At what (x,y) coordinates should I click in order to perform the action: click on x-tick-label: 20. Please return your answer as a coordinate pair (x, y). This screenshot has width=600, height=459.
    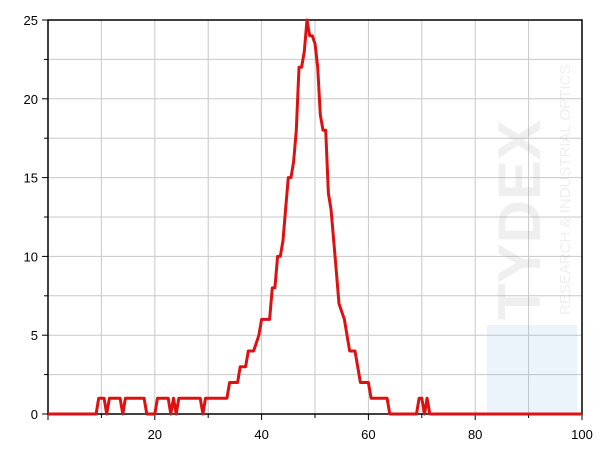
    Looking at the image, I should click on (155, 434).